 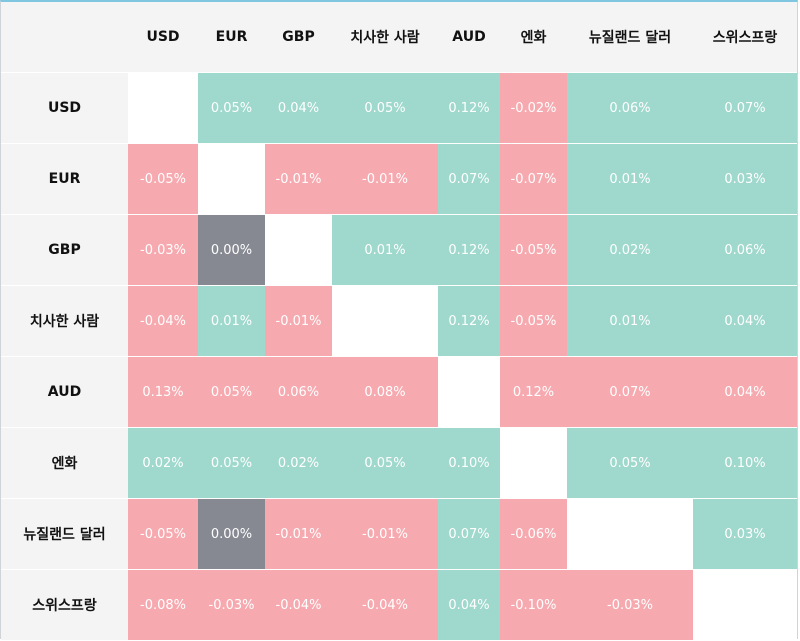 What do you see at coordinates (745, 108) in the screenshot?
I see `heatmap-cell-usd-chf: 0.07%` at bounding box center [745, 108].